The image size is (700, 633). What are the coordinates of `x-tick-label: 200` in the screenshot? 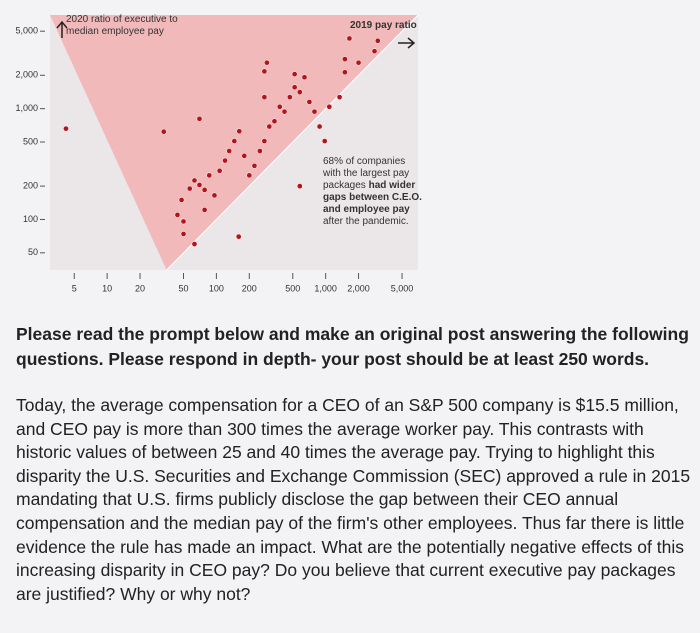 It's located at (249, 288).